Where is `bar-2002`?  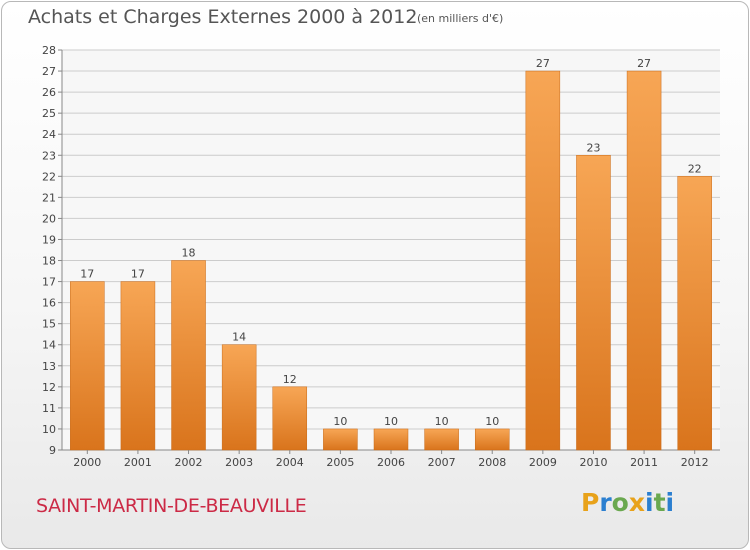 bar-2002 is located at coordinates (188, 355).